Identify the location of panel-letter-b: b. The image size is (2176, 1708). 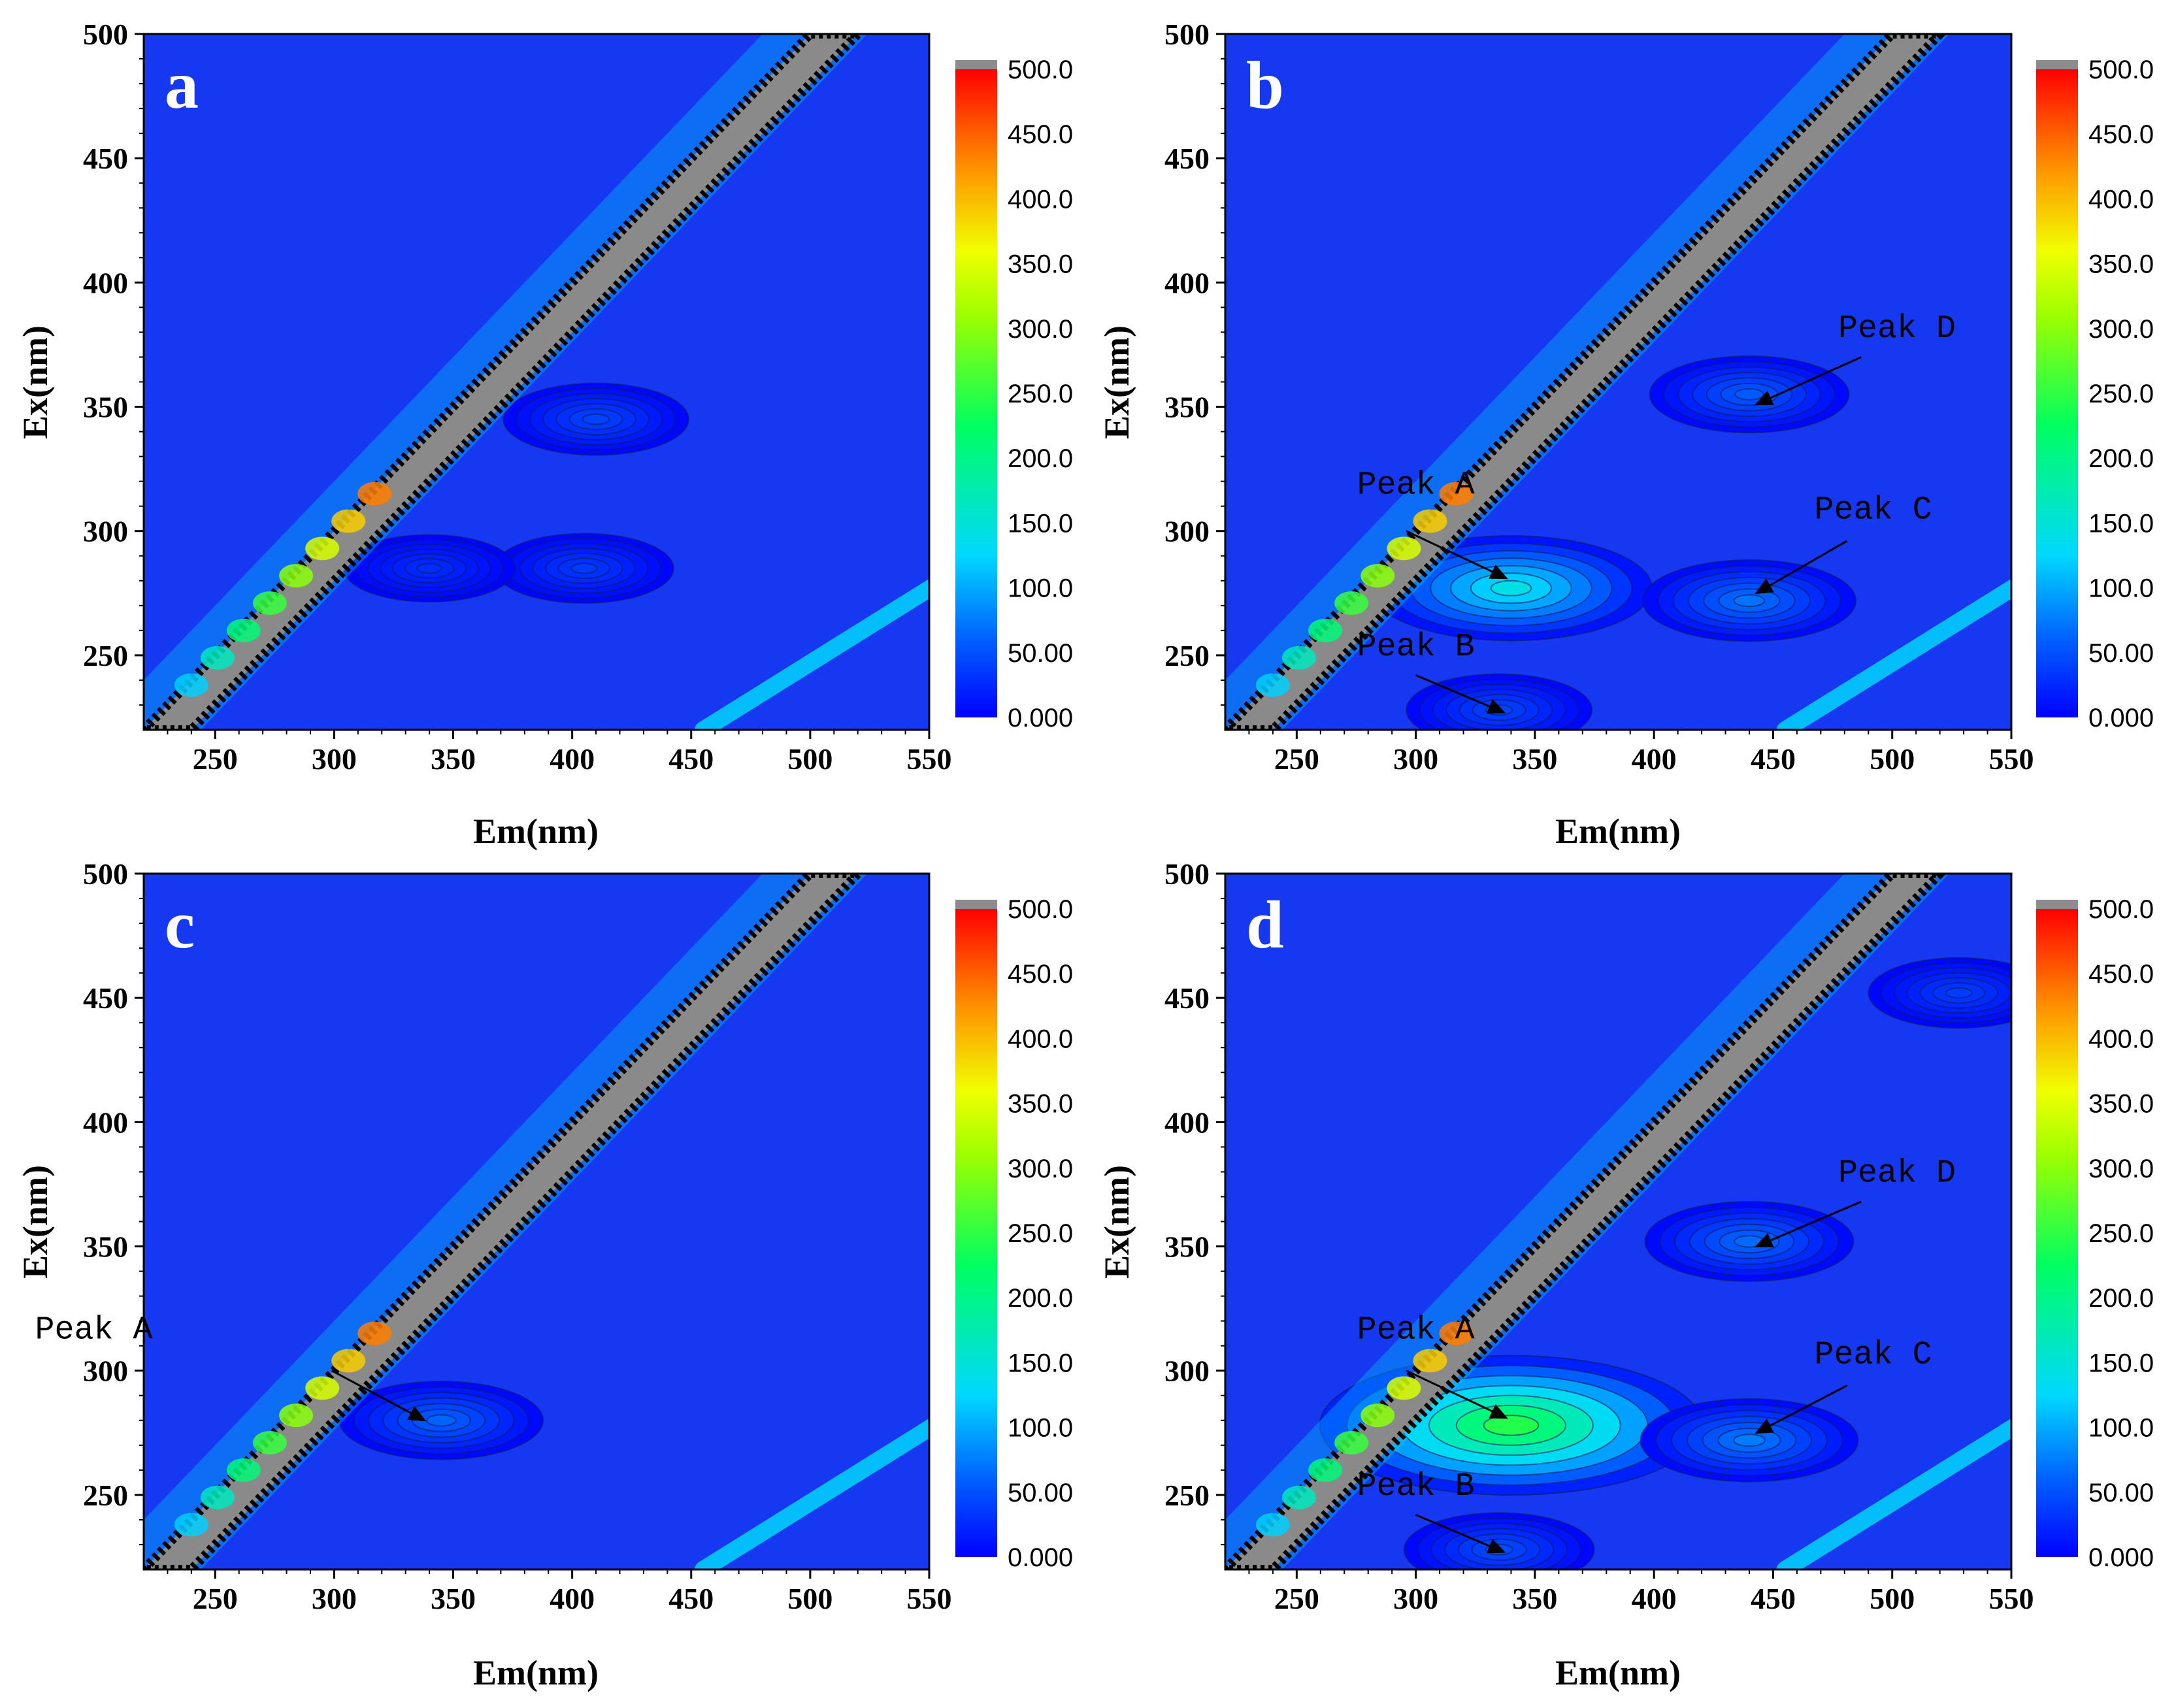
(1265, 85).